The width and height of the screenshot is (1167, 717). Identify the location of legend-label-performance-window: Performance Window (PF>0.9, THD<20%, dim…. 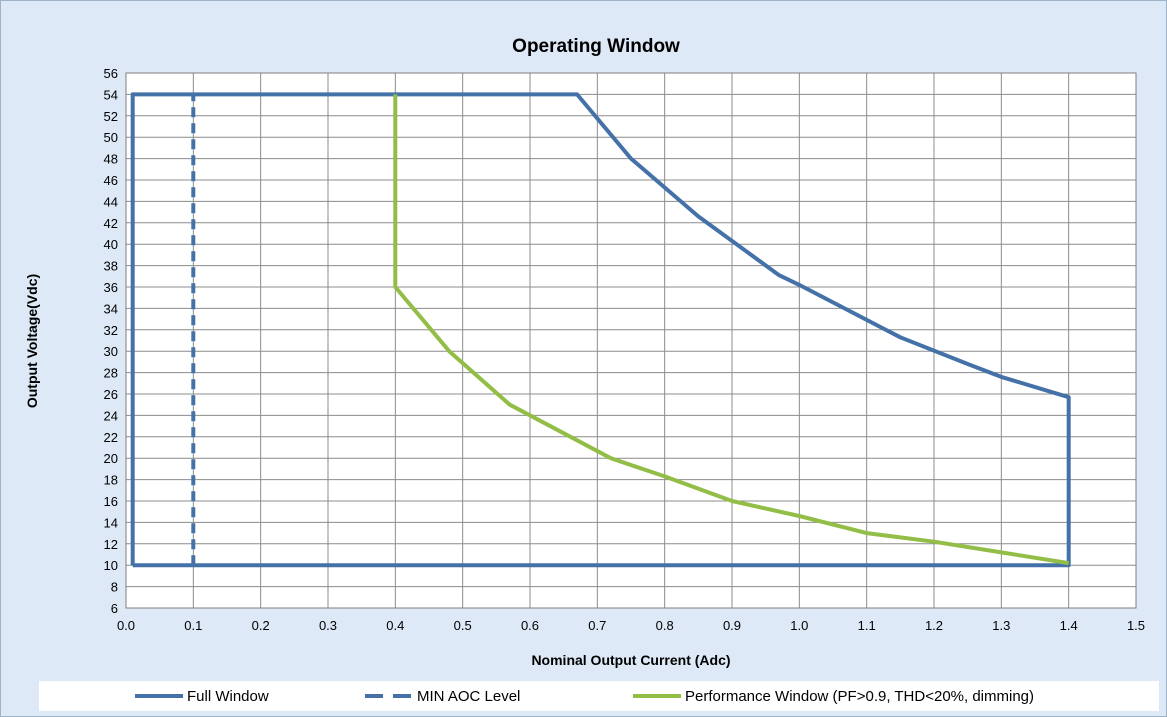
(860, 696).